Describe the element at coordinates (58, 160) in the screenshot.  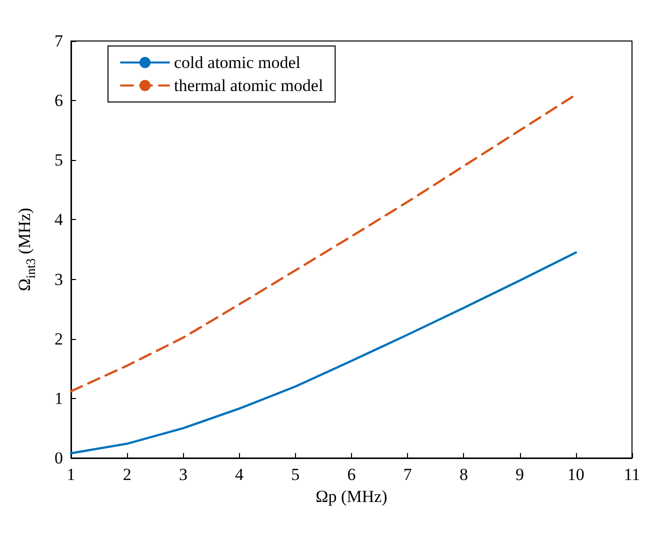
I see `y-tick-label: 5` at that location.